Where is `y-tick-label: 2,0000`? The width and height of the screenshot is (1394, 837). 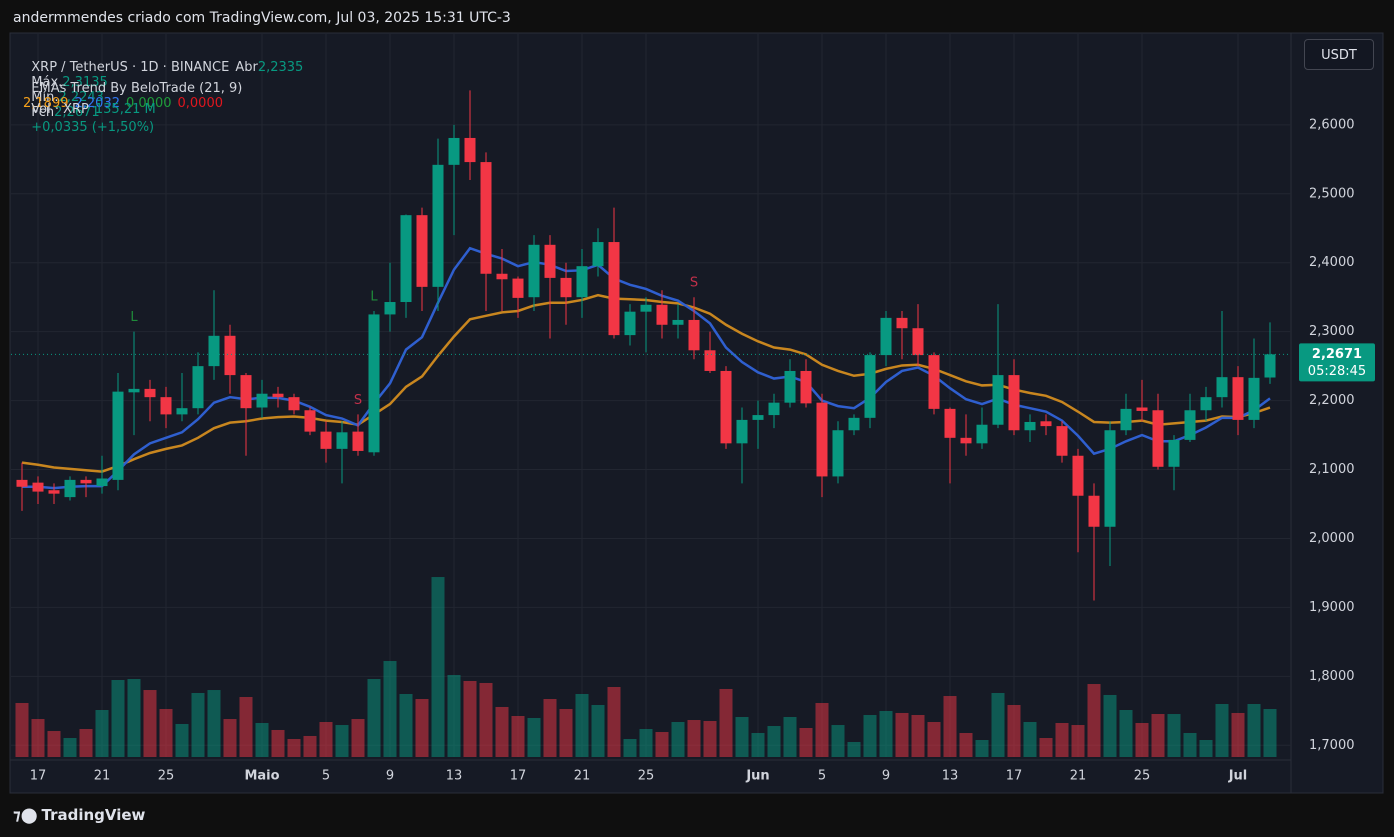 y-tick-label: 2,0000 is located at coordinates (1332, 538).